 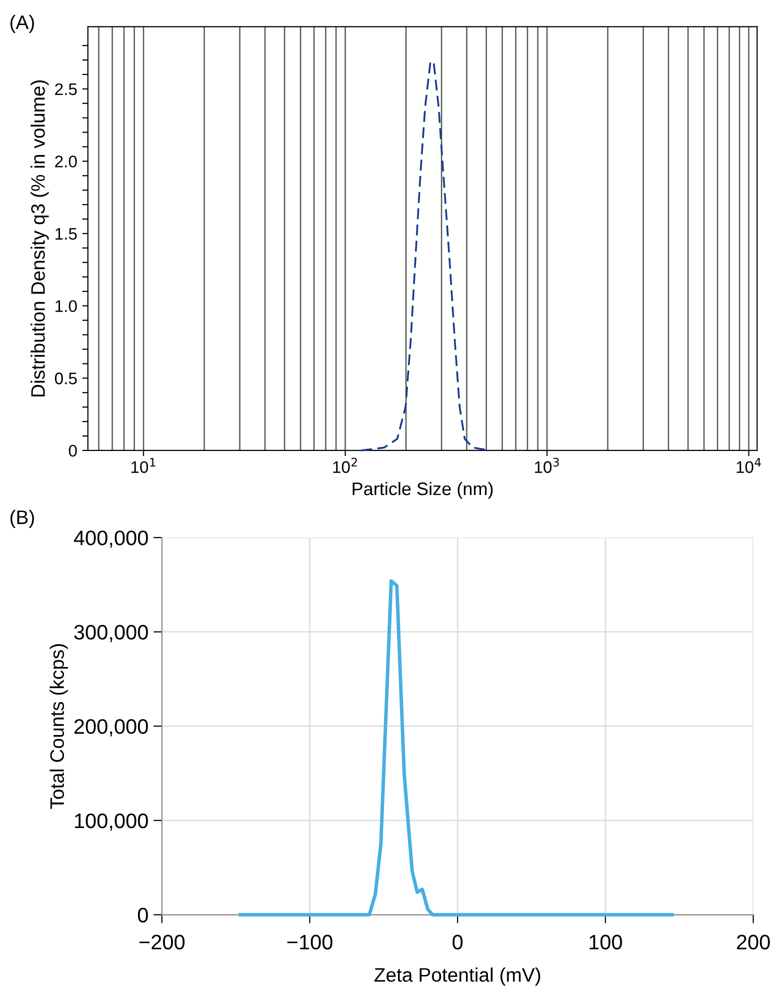 What do you see at coordinates (22, 23) in the screenshot?
I see `text: (A)` at bounding box center [22, 23].